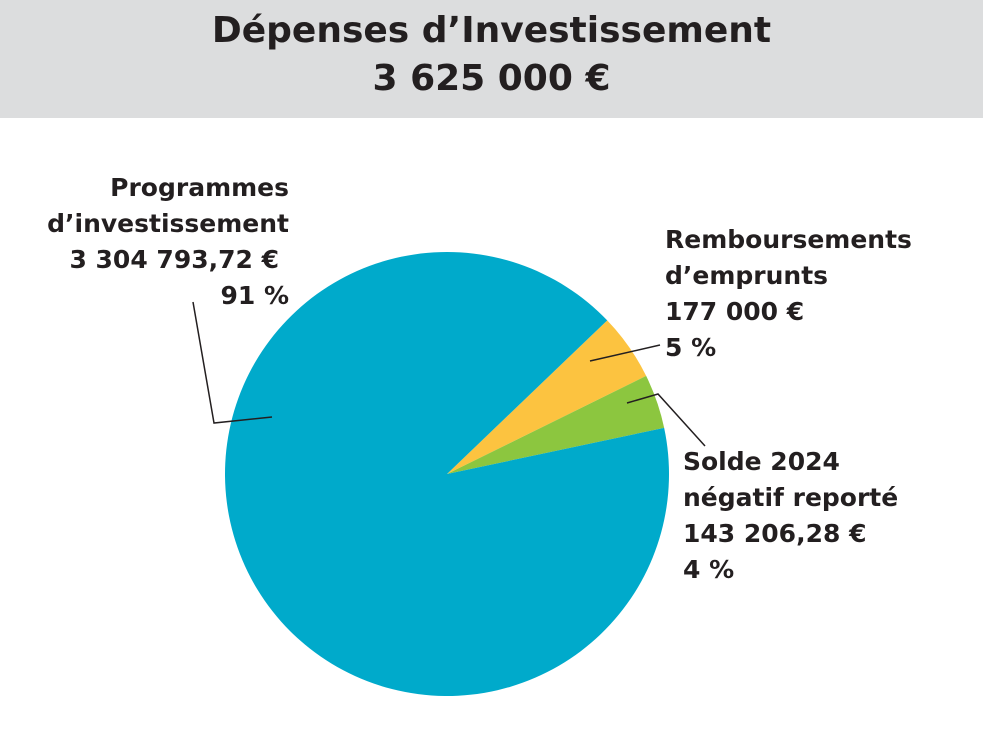  I want to click on label-solde-name-2: négatif reporté, so click(791, 497).